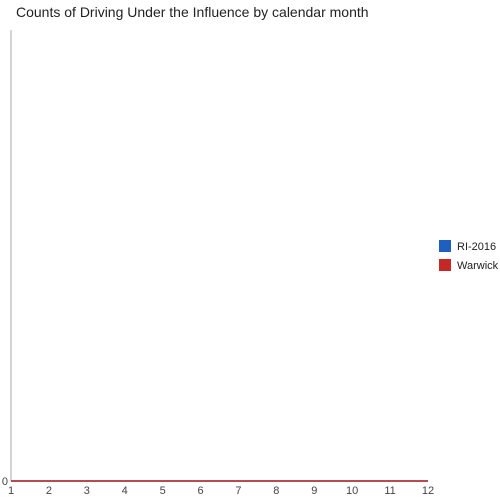 The height and width of the screenshot is (500, 500). Describe the element at coordinates (469, 256) in the screenshot. I see `legend: RI-2016 Warwick` at that location.